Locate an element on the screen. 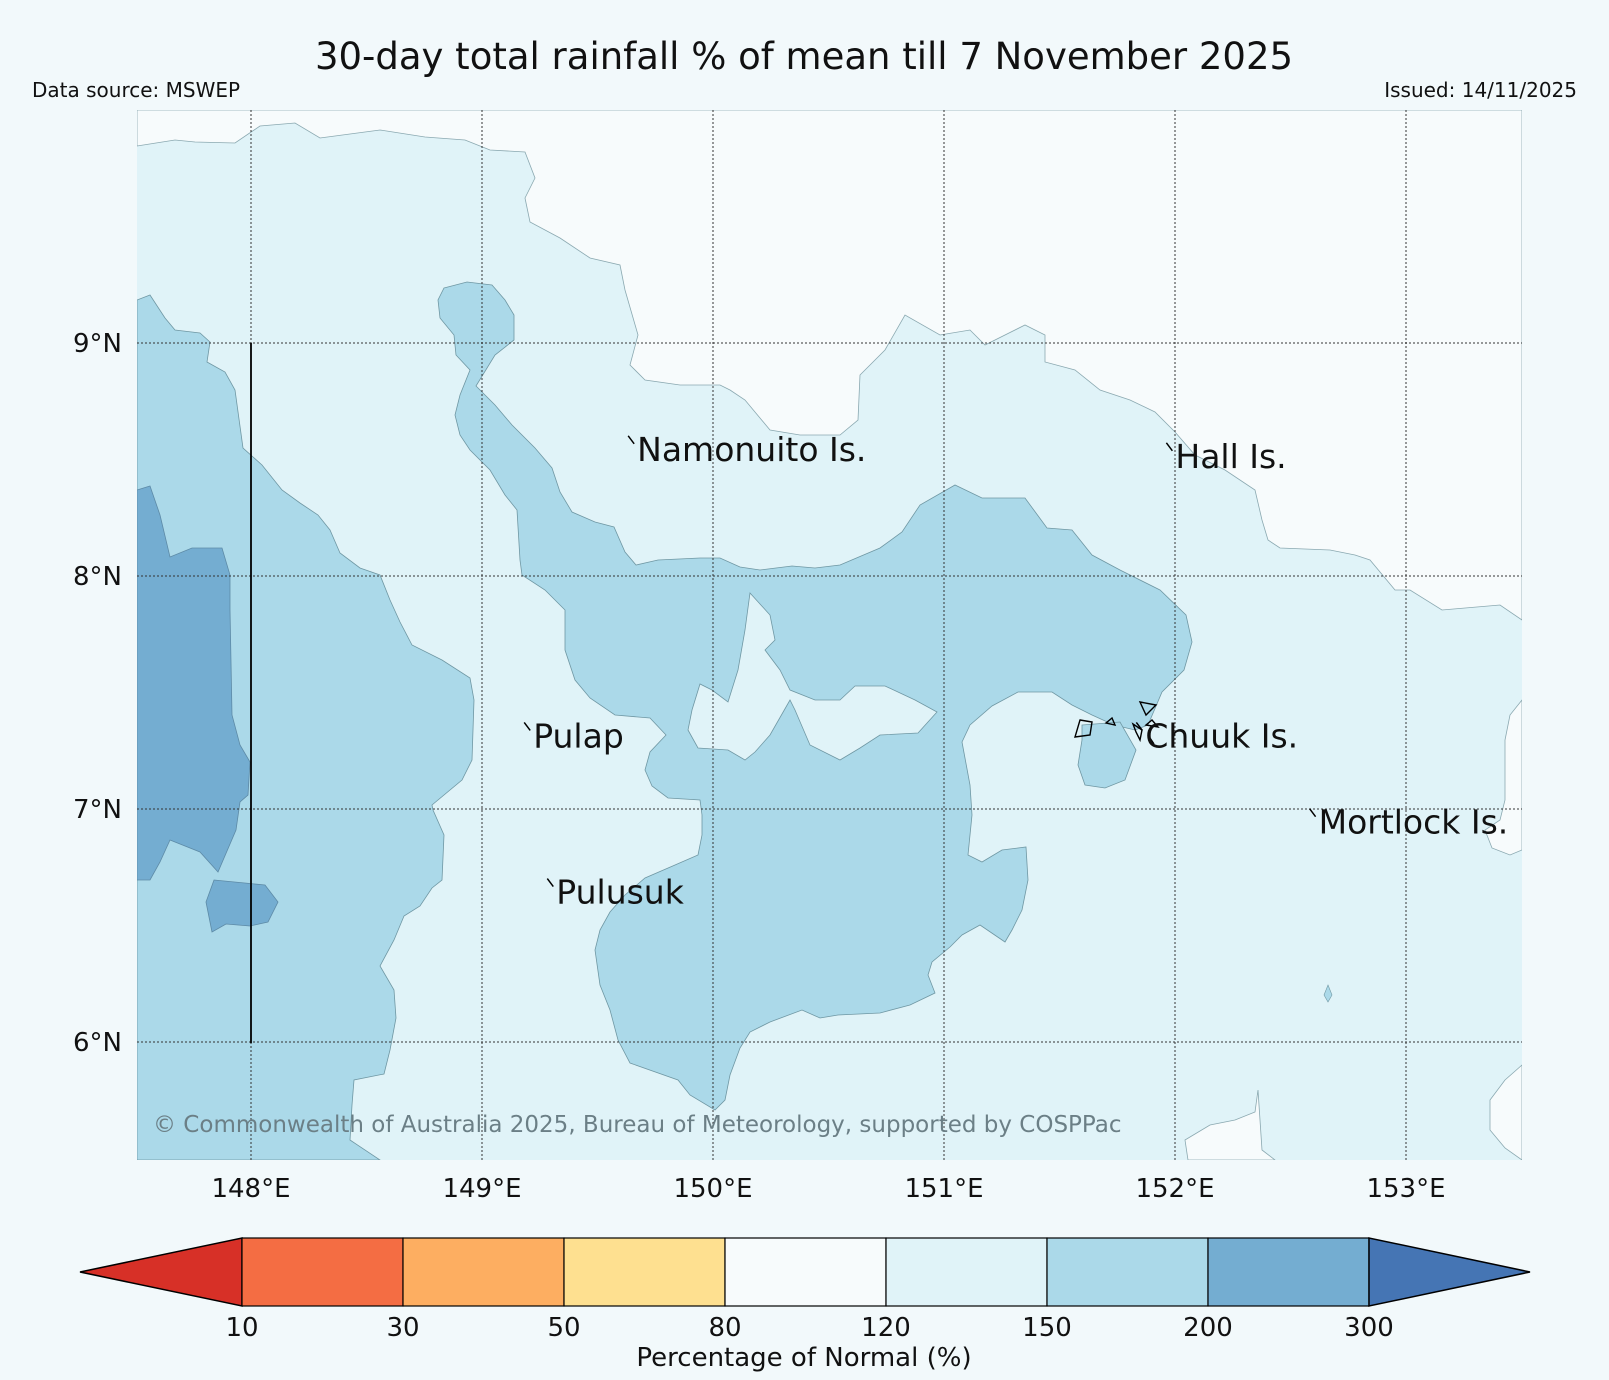 The image size is (1609, 1380). rainfall-200-300-west-region is located at coordinates (194, 683).